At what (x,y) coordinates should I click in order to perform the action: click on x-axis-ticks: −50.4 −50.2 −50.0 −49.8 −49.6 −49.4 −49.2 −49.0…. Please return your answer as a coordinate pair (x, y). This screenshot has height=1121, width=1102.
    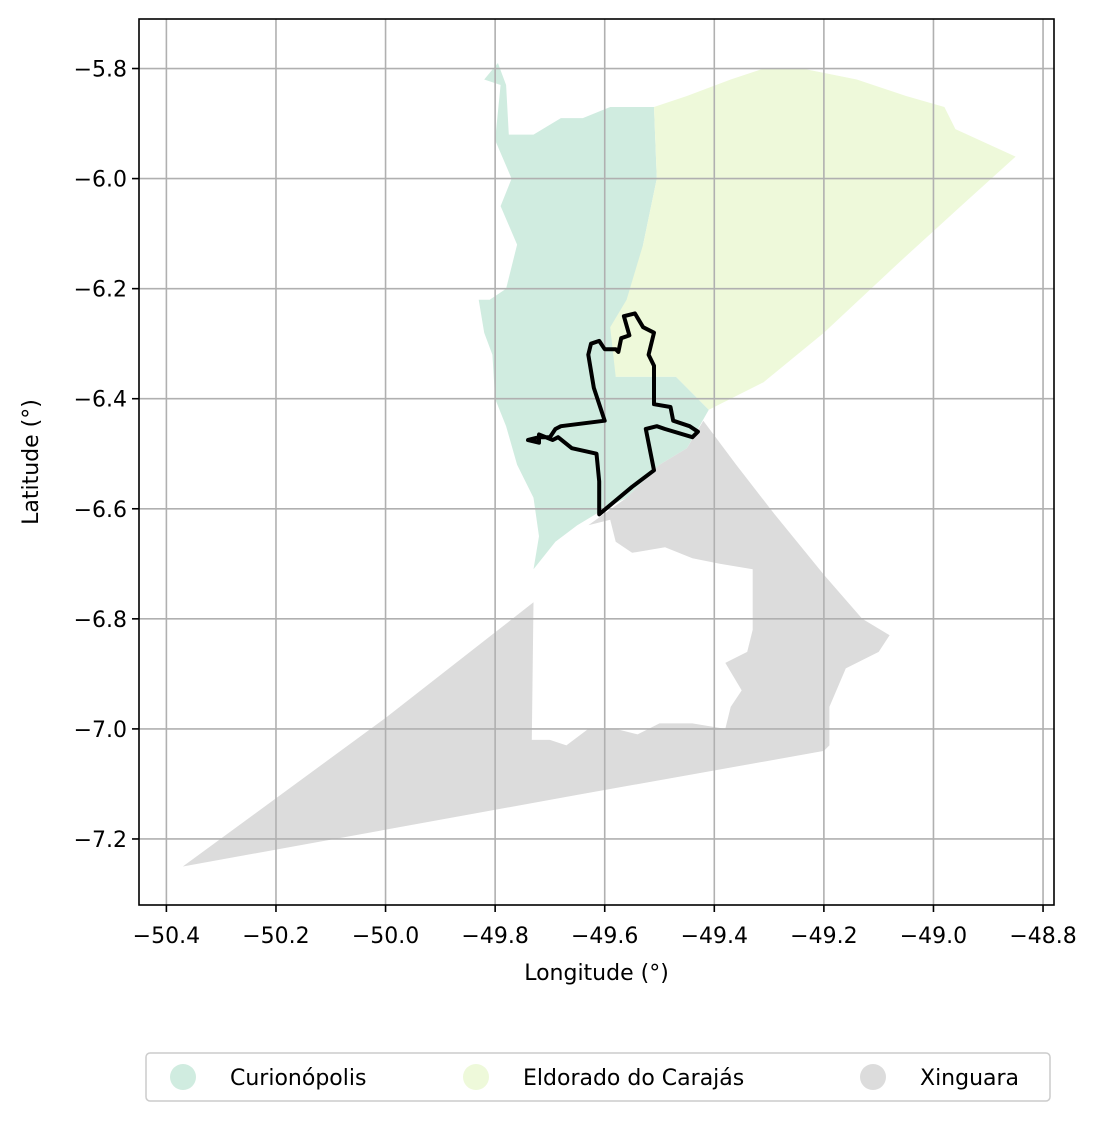
    Looking at the image, I should click on (605, 927).